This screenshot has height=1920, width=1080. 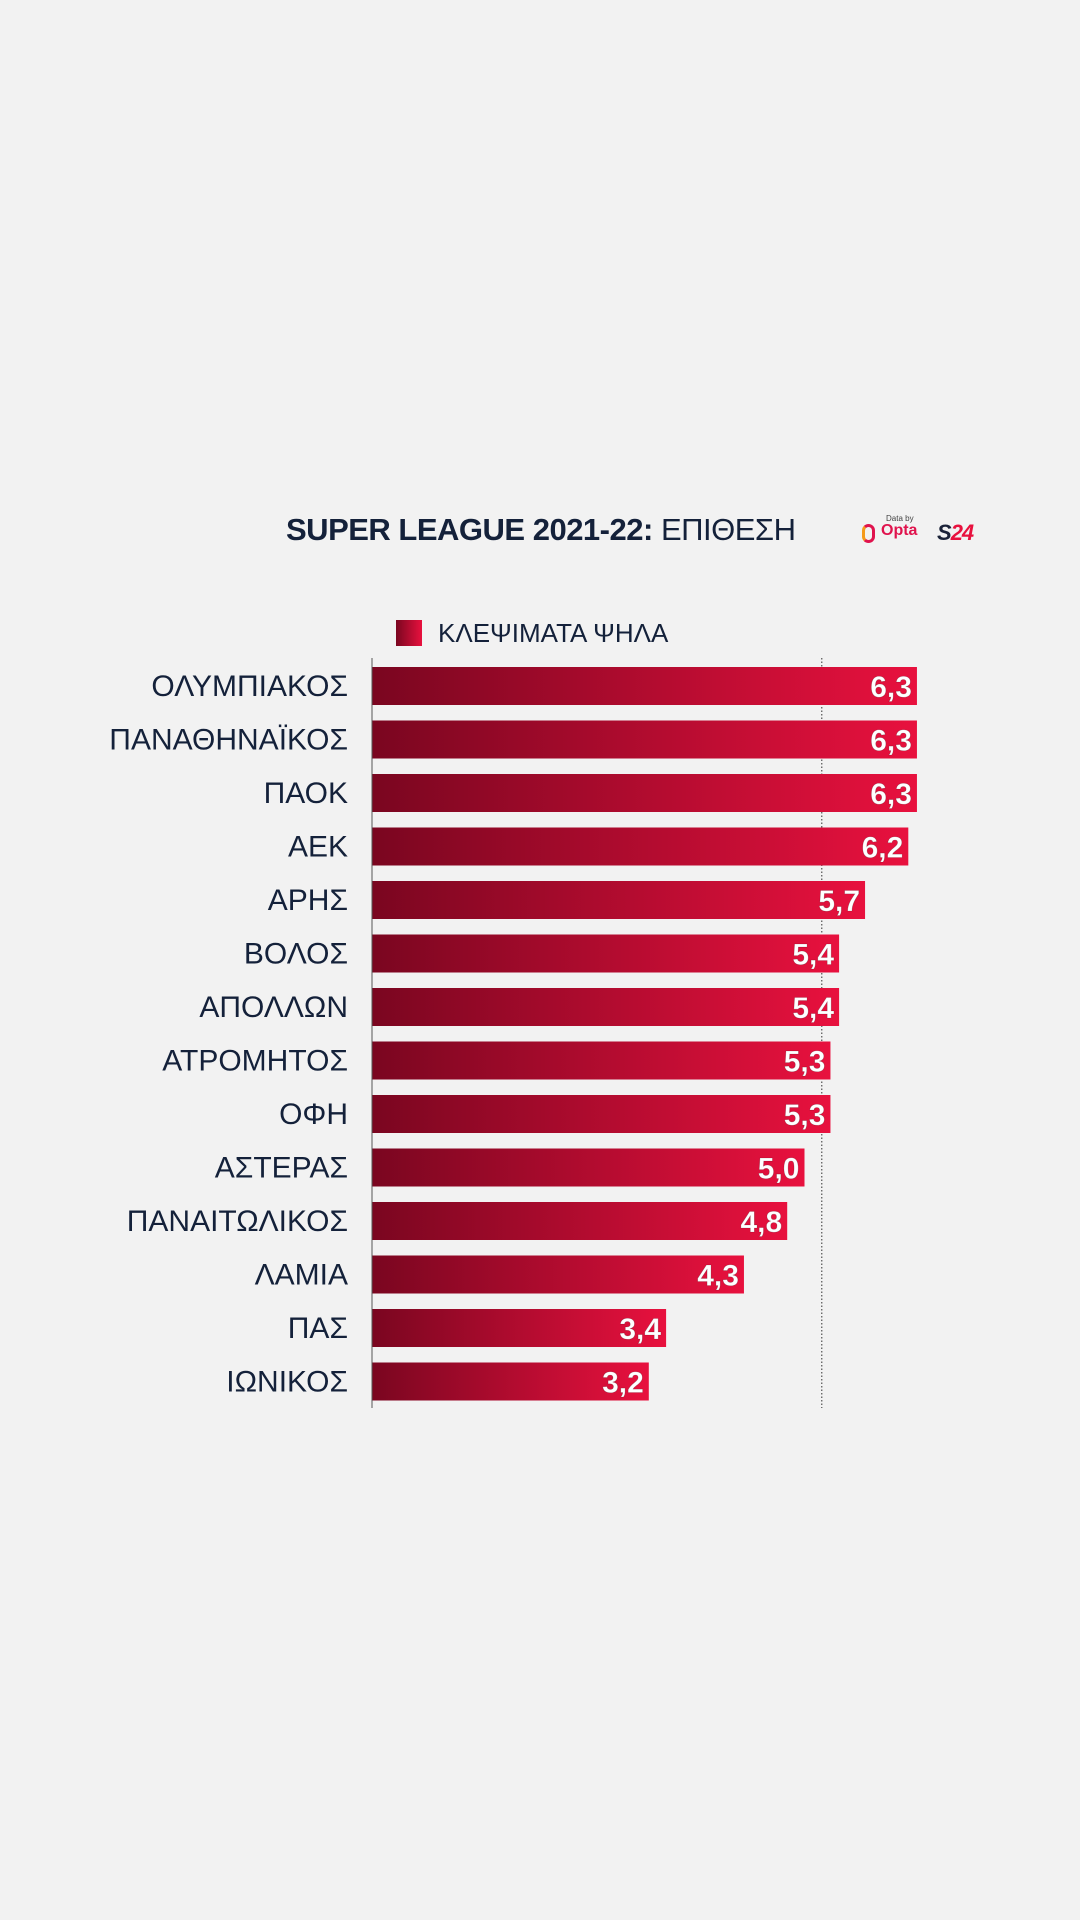 I want to click on value-label: 4,8, so click(x=761, y=1222).